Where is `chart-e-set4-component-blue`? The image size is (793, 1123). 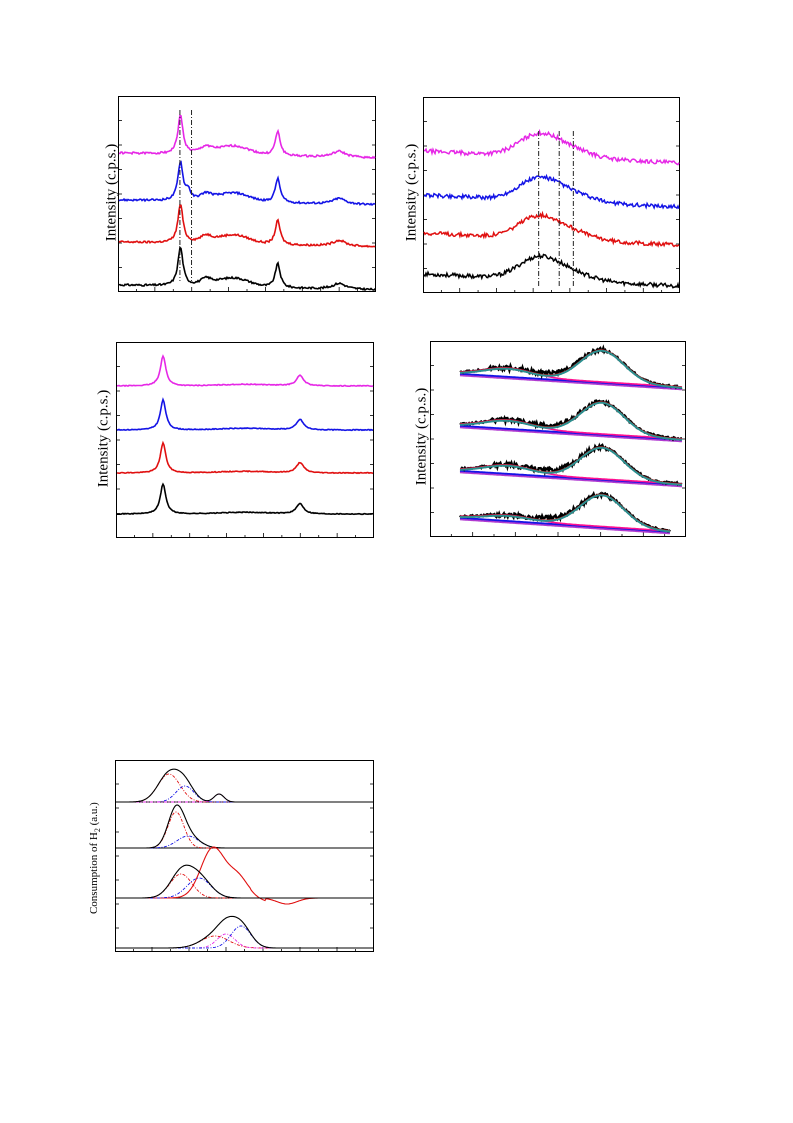 chart-e-set4-component-blue is located at coordinates (244, 937).